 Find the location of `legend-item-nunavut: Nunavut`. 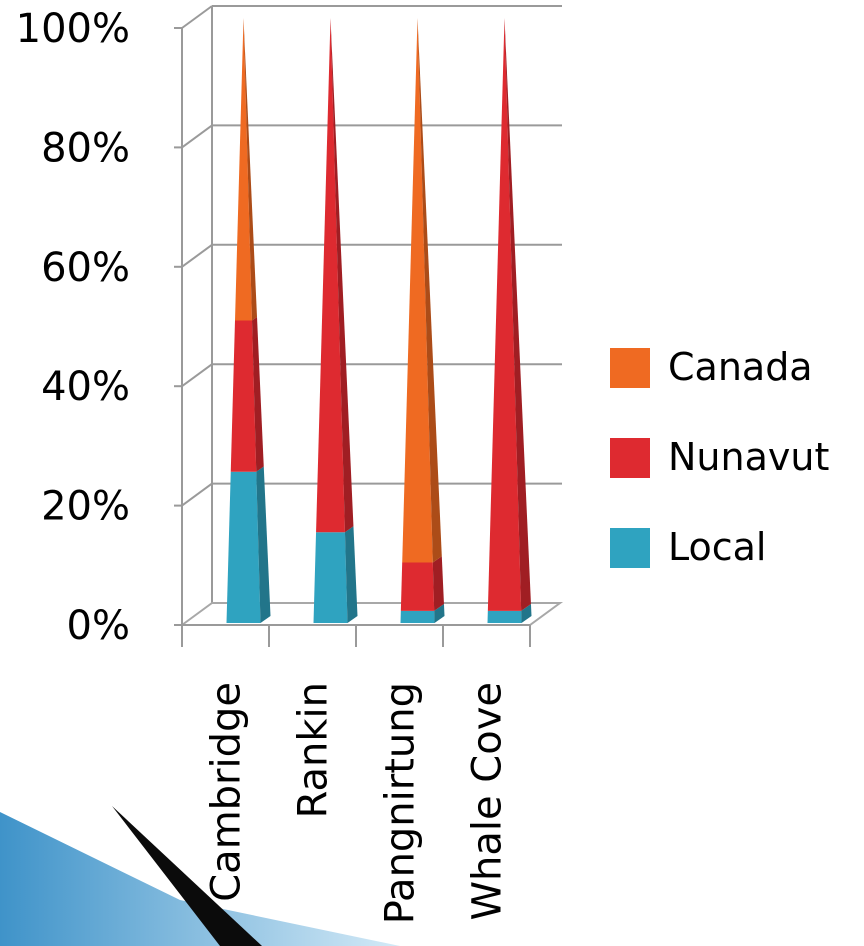

legend-item-nunavut: Nunavut is located at coordinates (719, 457).